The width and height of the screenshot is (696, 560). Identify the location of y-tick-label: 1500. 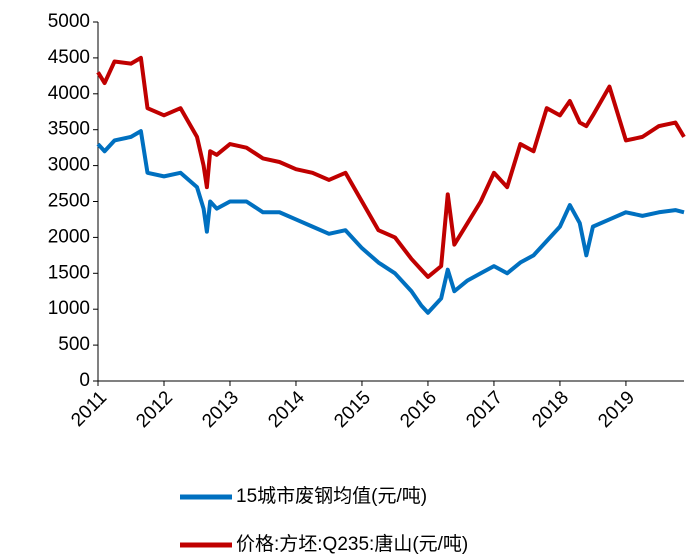
(69, 272).